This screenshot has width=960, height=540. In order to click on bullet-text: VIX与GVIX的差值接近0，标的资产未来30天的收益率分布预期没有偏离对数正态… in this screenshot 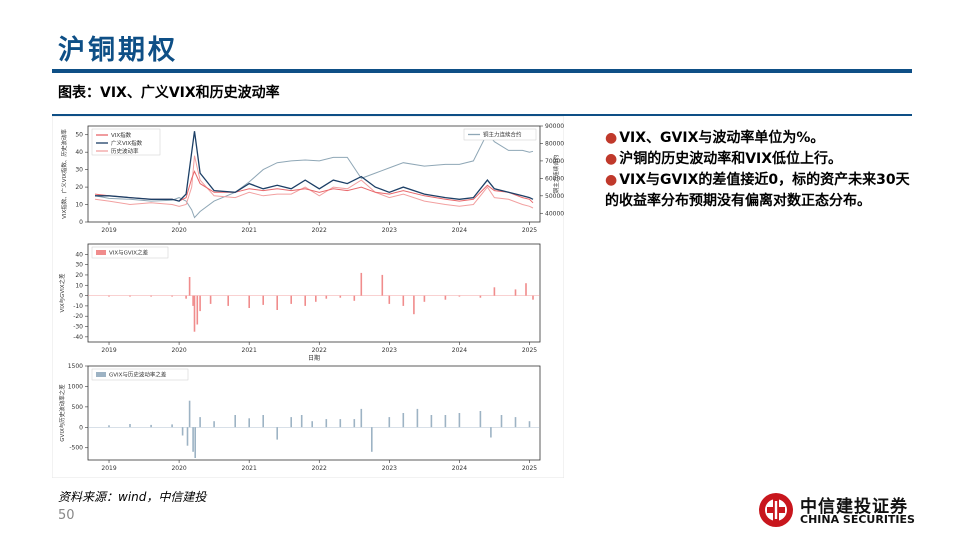, I will do `click(757, 190)`.